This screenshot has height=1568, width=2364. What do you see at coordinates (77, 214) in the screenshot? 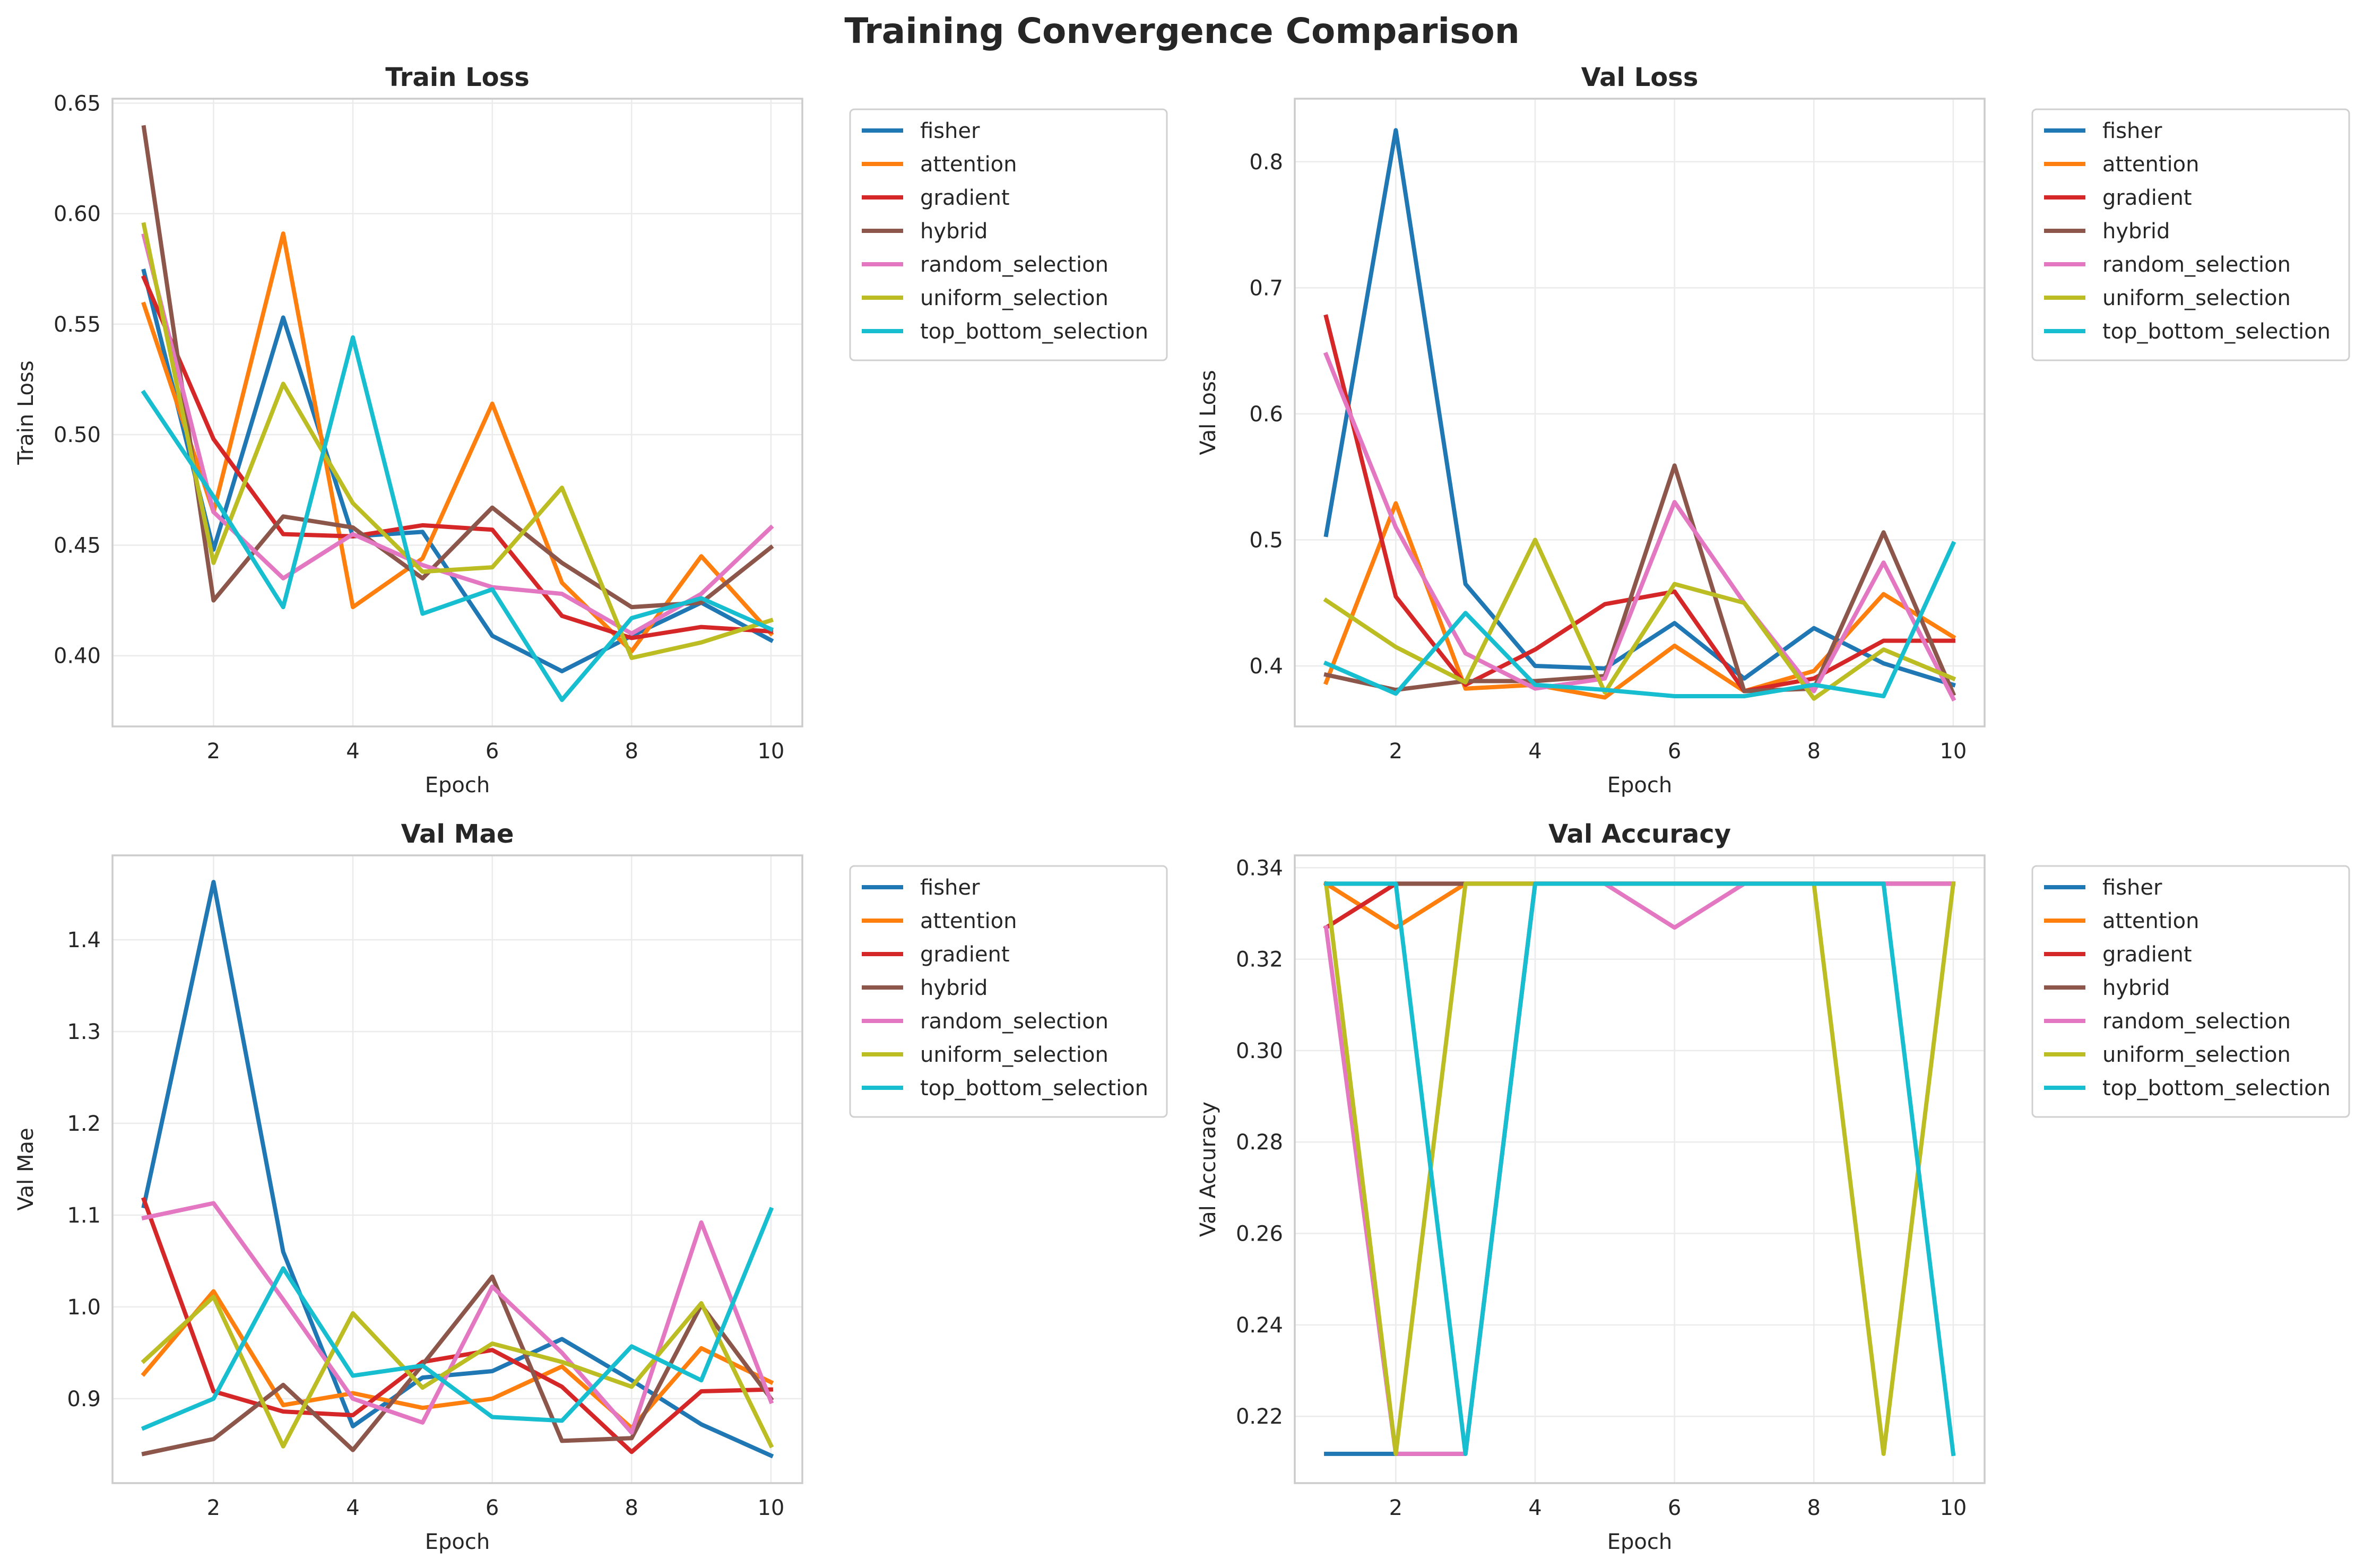
I see `y-tick-label: 0.60` at bounding box center [77, 214].